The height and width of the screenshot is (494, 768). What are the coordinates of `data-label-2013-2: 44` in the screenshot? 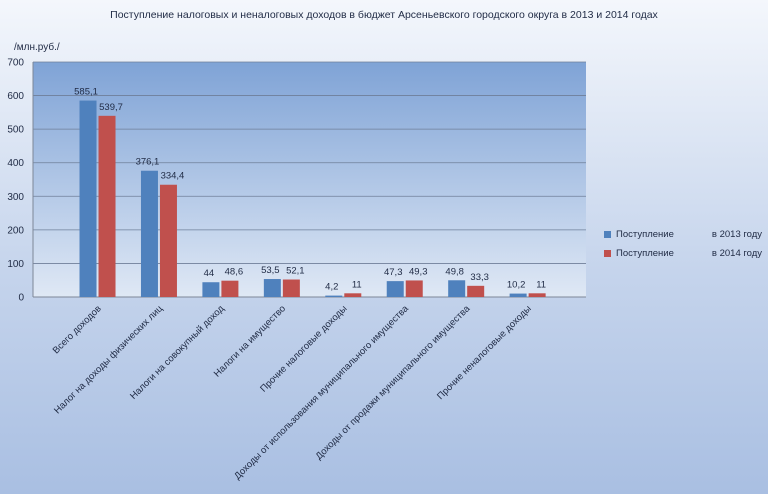 It's located at (209, 273).